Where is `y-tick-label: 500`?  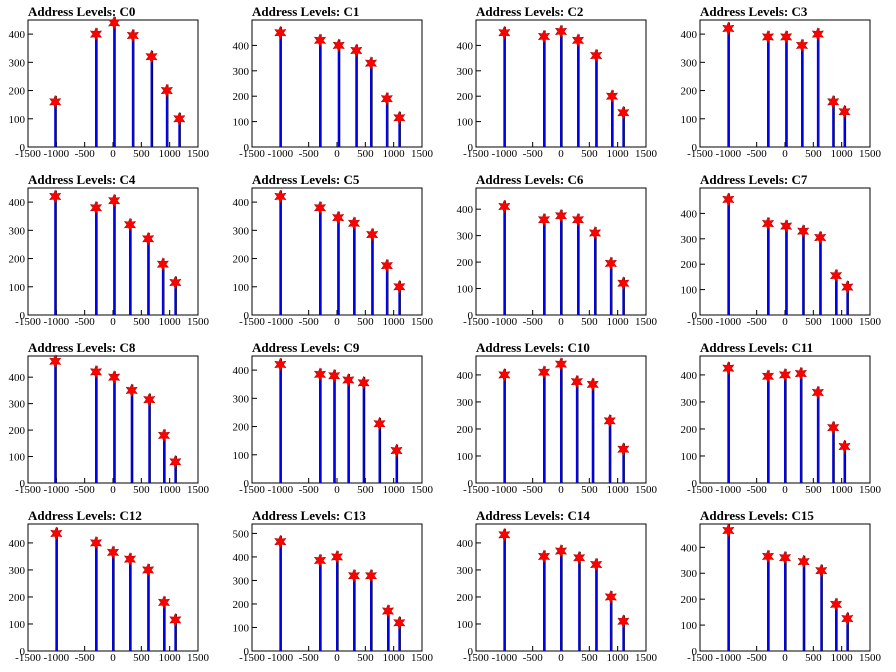
y-tick-label: 500 is located at coordinates (241, 534).